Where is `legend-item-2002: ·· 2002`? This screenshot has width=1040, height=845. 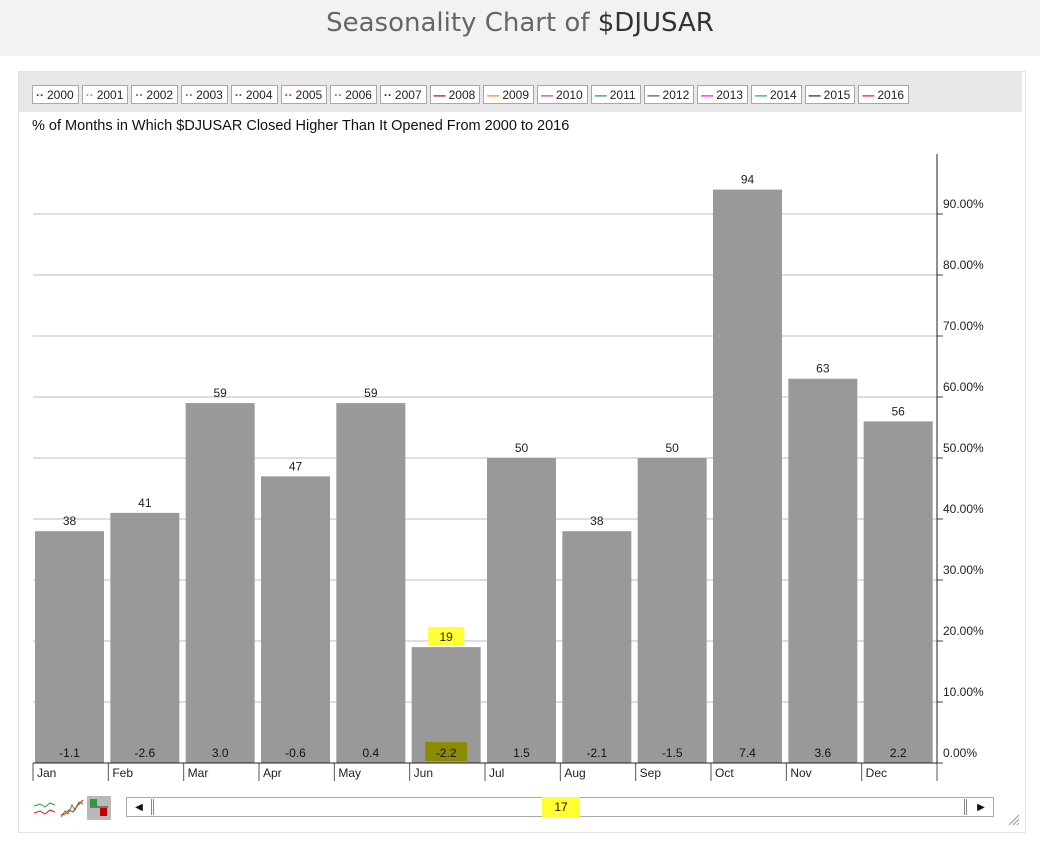 legend-item-2002: ·· 2002 is located at coordinates (155, 94).